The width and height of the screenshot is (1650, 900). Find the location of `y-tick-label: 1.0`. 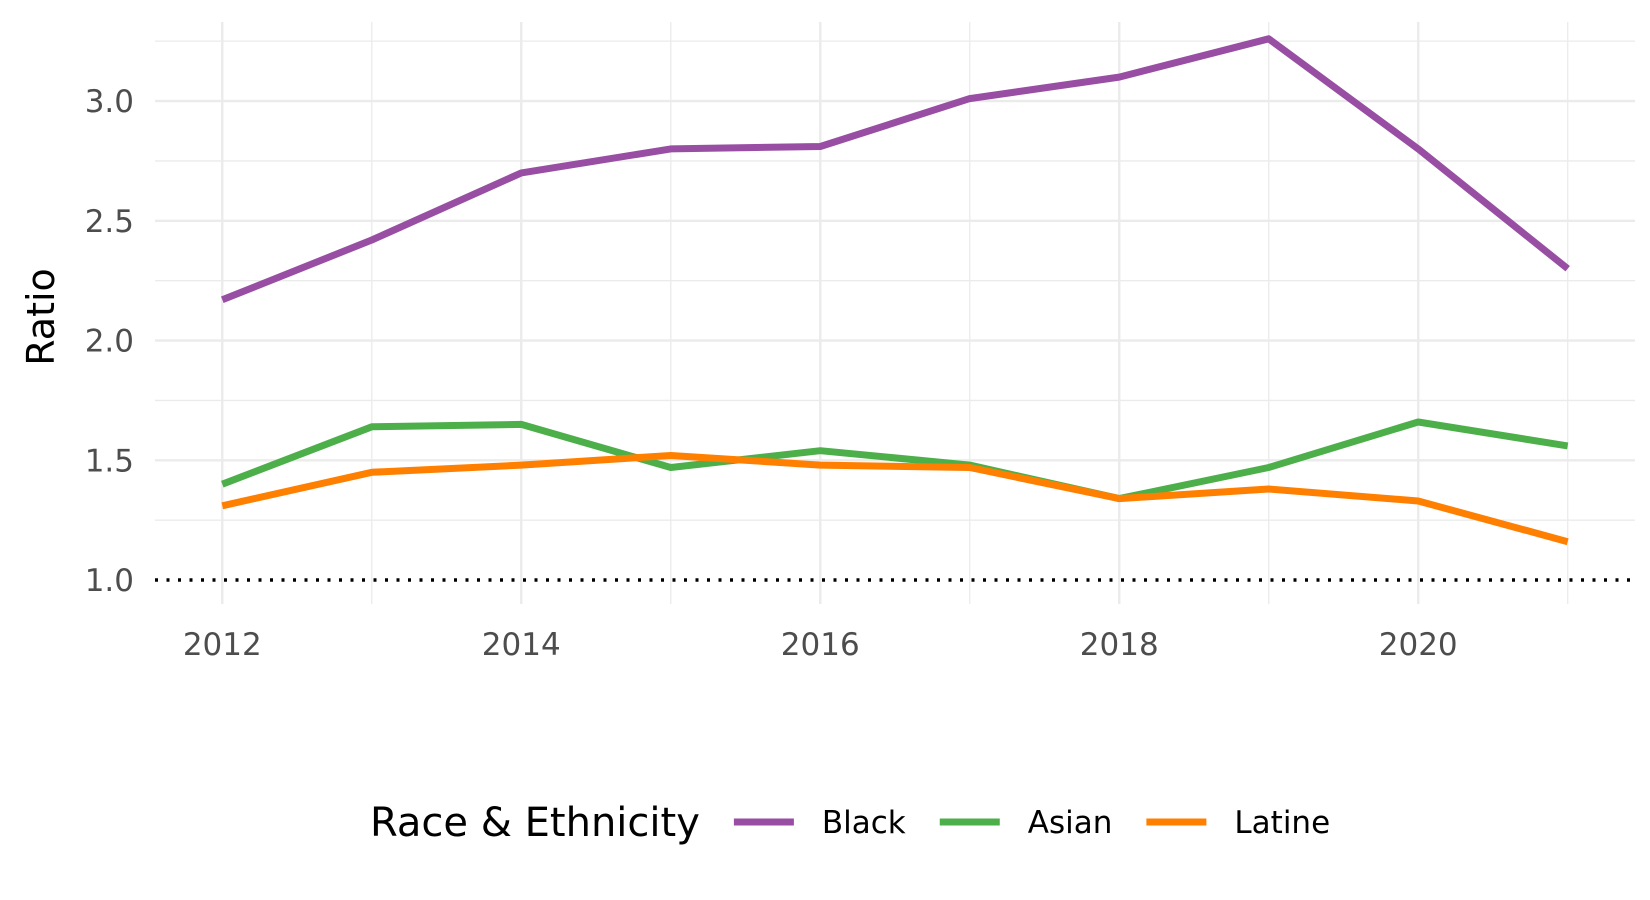

y-tick-label: 1.0 is located at coordinates (109, 581).